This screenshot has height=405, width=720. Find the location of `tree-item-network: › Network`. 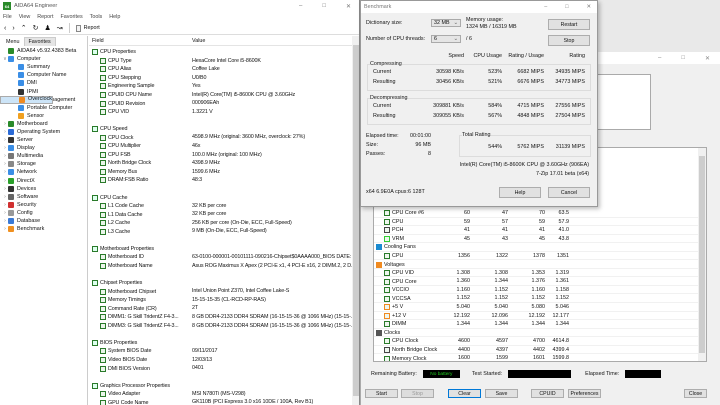

tree-item-network: › Network is located at coordinates (43, 172).